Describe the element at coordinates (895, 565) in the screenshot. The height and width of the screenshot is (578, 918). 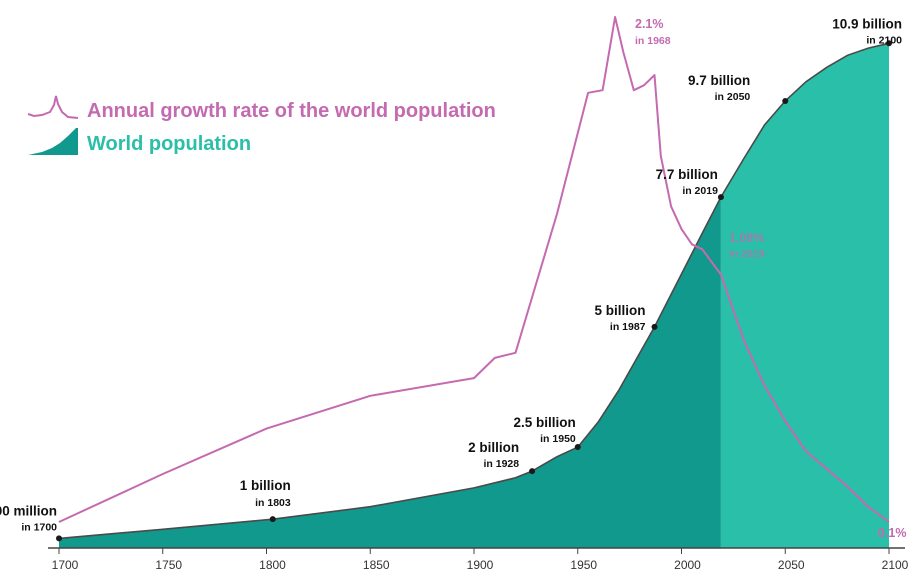
I see `x-tick-label: 2100` at that location.